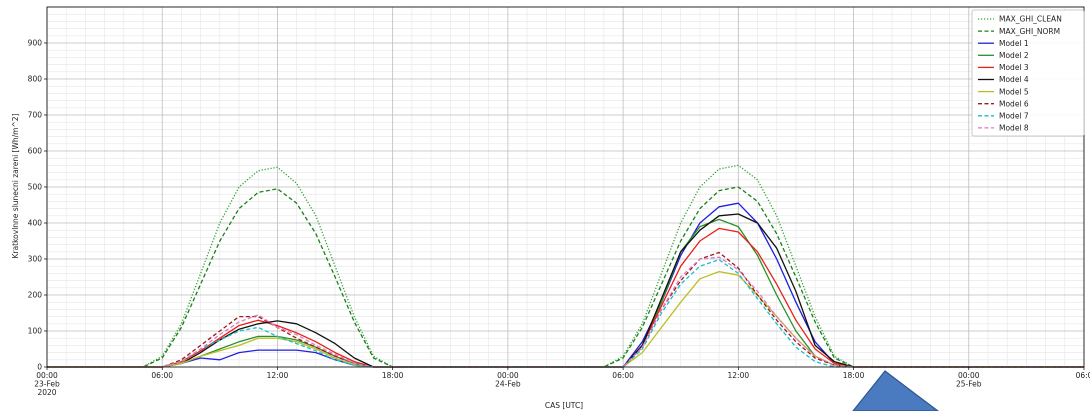 This screenshot has width=1090, height=411. Describe the element at coordinates (1014, 103) in the screenshot. I see `legend-entry-label: Model 6` at that location.